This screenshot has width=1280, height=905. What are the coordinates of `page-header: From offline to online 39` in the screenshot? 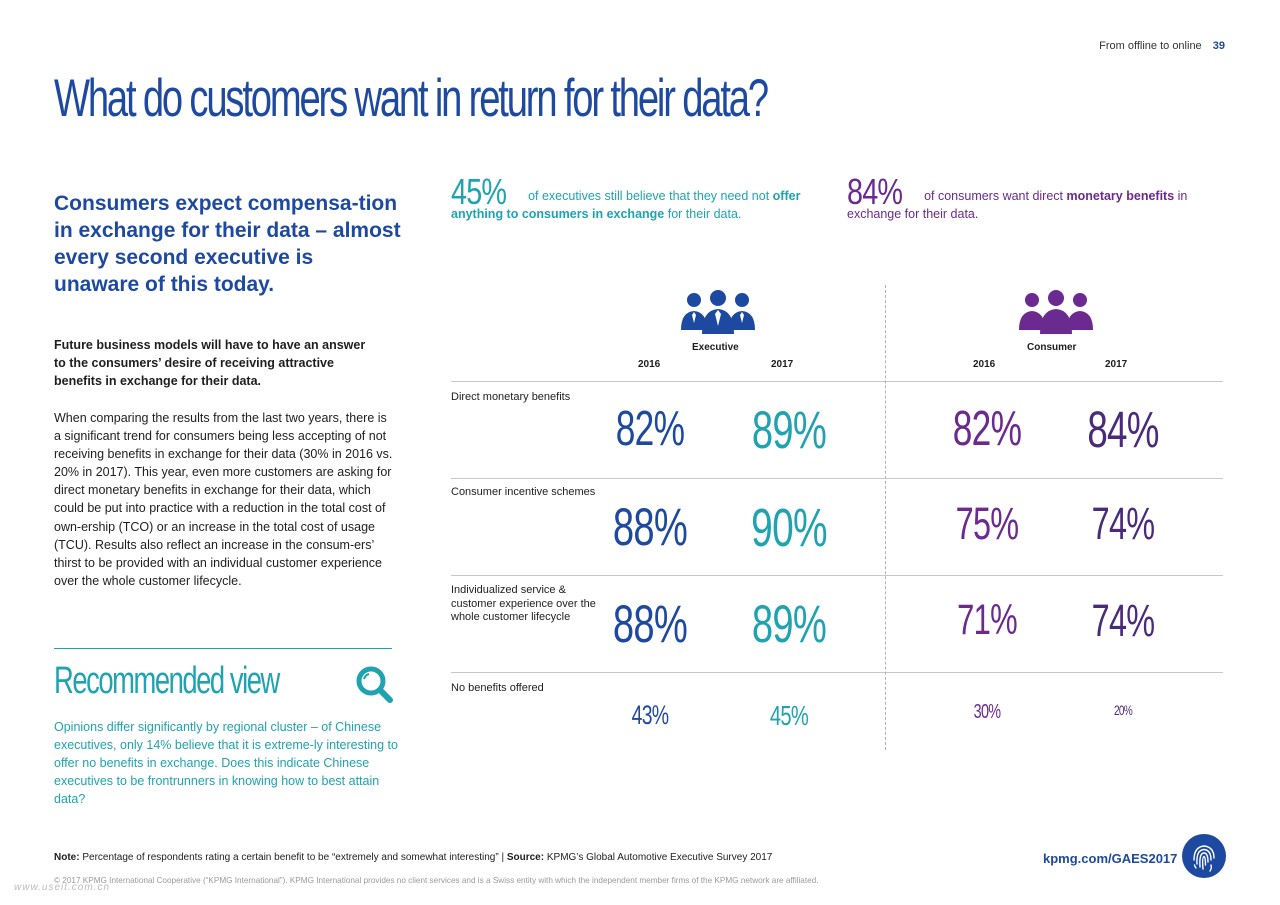 It's located at (1162, 46).